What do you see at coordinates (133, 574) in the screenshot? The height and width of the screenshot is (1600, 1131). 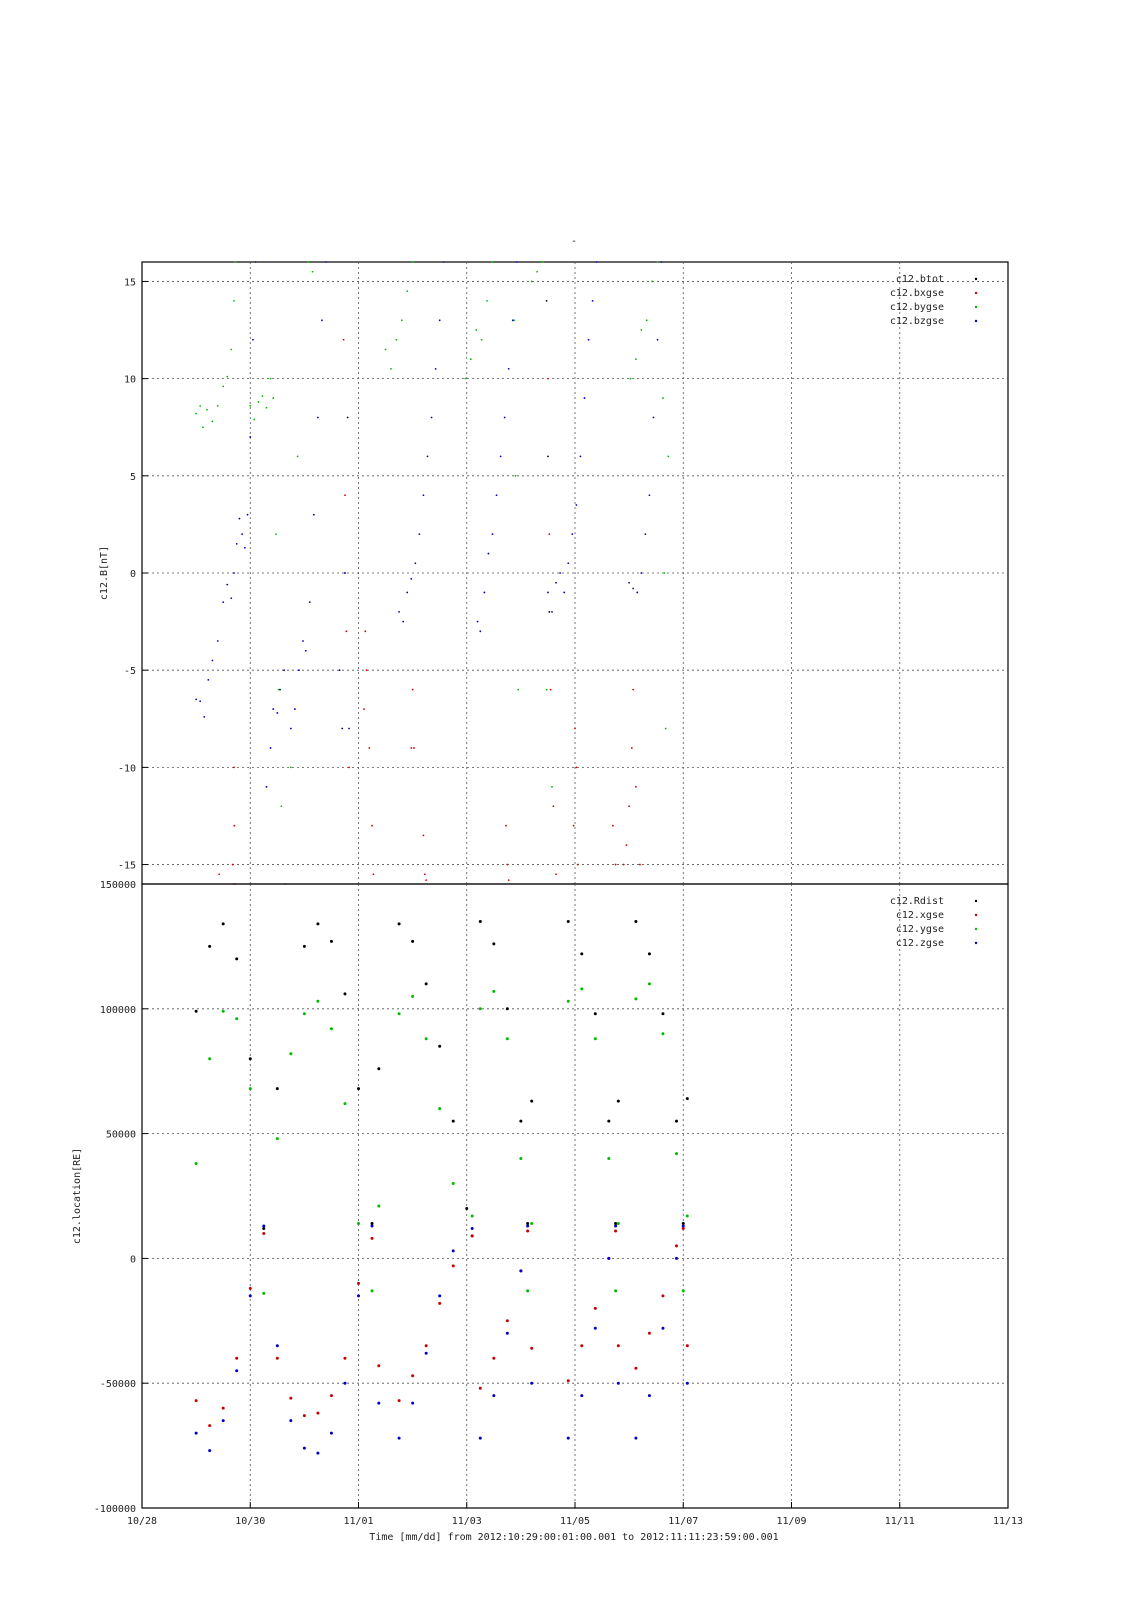 I see `magnetic-field-y-ticks: 15 10 5 0 -5 -10 -15` at bounding box center [133, 574].